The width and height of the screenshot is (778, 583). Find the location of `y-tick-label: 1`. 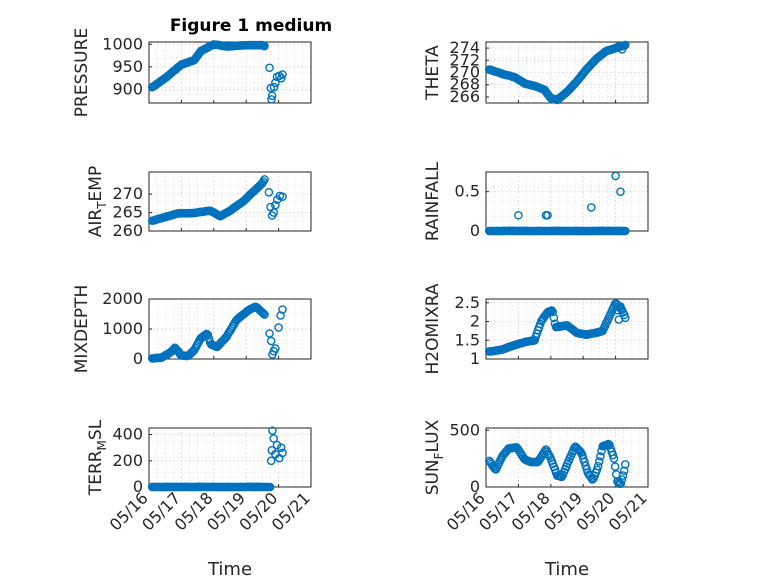

y-tick-label: 1 is located at coordinates (475, 358).